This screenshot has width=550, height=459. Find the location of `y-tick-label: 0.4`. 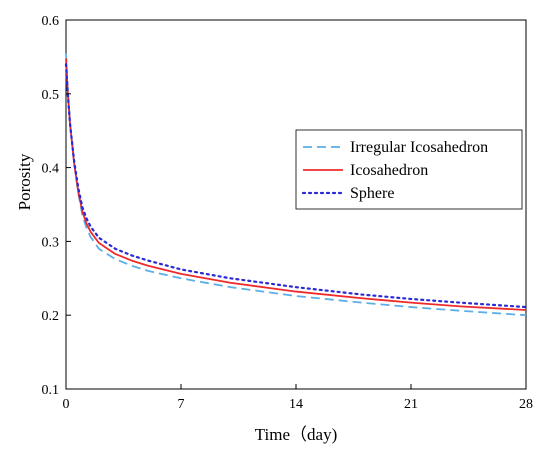

y-tick-label: 0.4 is located at coordinates (51, 169).